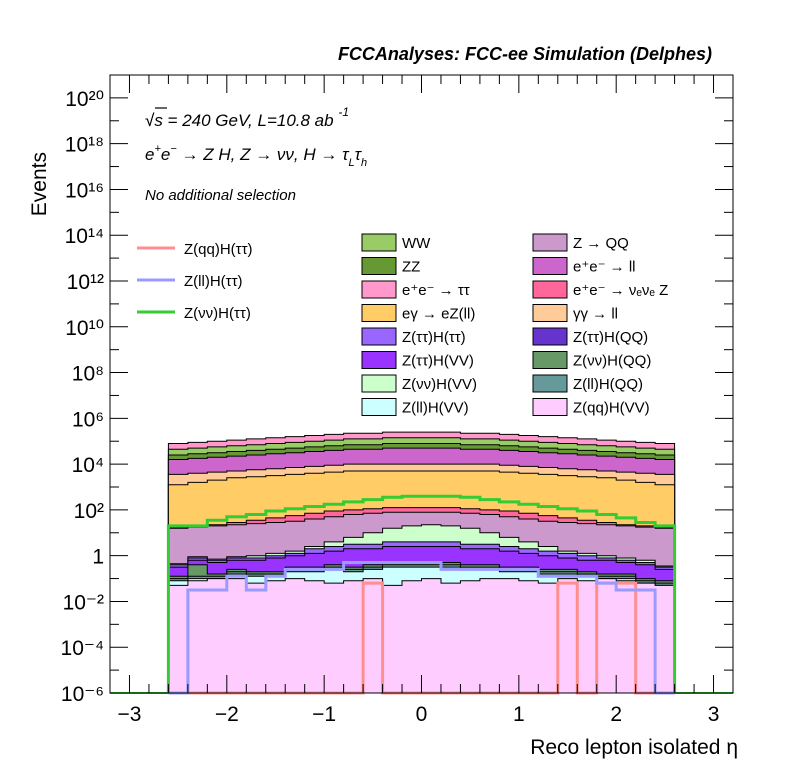 The image size is (796, 772). I want to click on legend-lines: Z(qq)H(ττ) Z(ll)H(ττ) Z(νν)H(ττ), so click(195, 281).